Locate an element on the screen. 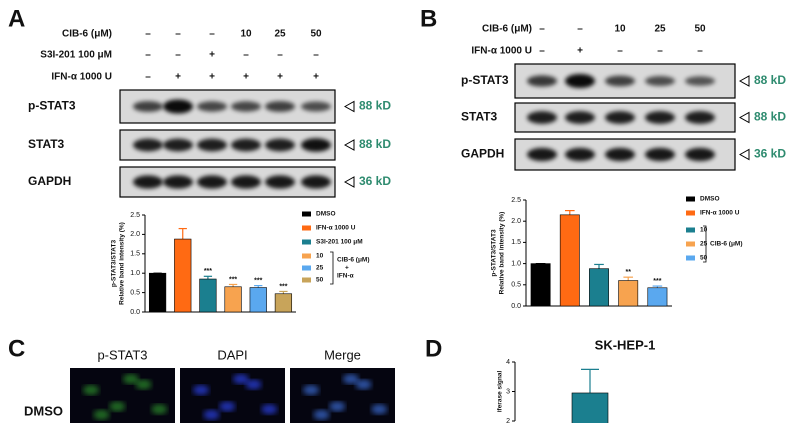  band-size: 88 kD is located at coordinates (375, 106).